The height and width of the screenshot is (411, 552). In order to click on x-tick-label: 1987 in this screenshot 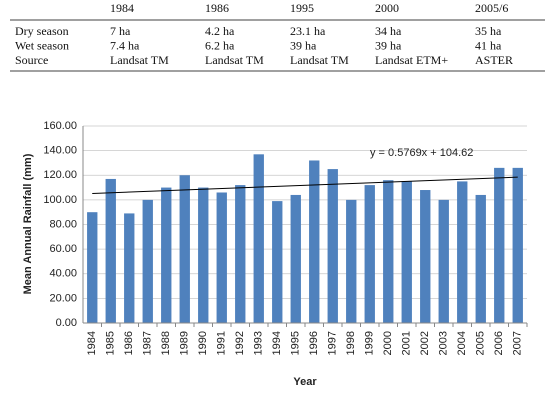, I will do `click(148, 343)`.